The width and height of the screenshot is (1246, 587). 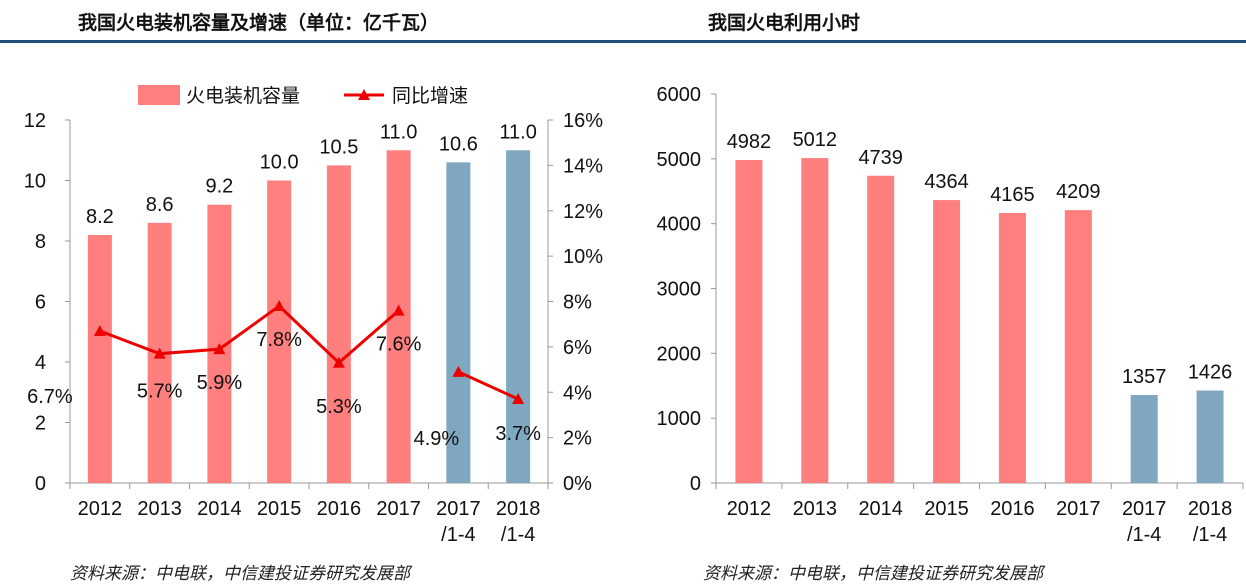 I want to click on right-y-tick-label: 0%, so click(x=577, y=484).